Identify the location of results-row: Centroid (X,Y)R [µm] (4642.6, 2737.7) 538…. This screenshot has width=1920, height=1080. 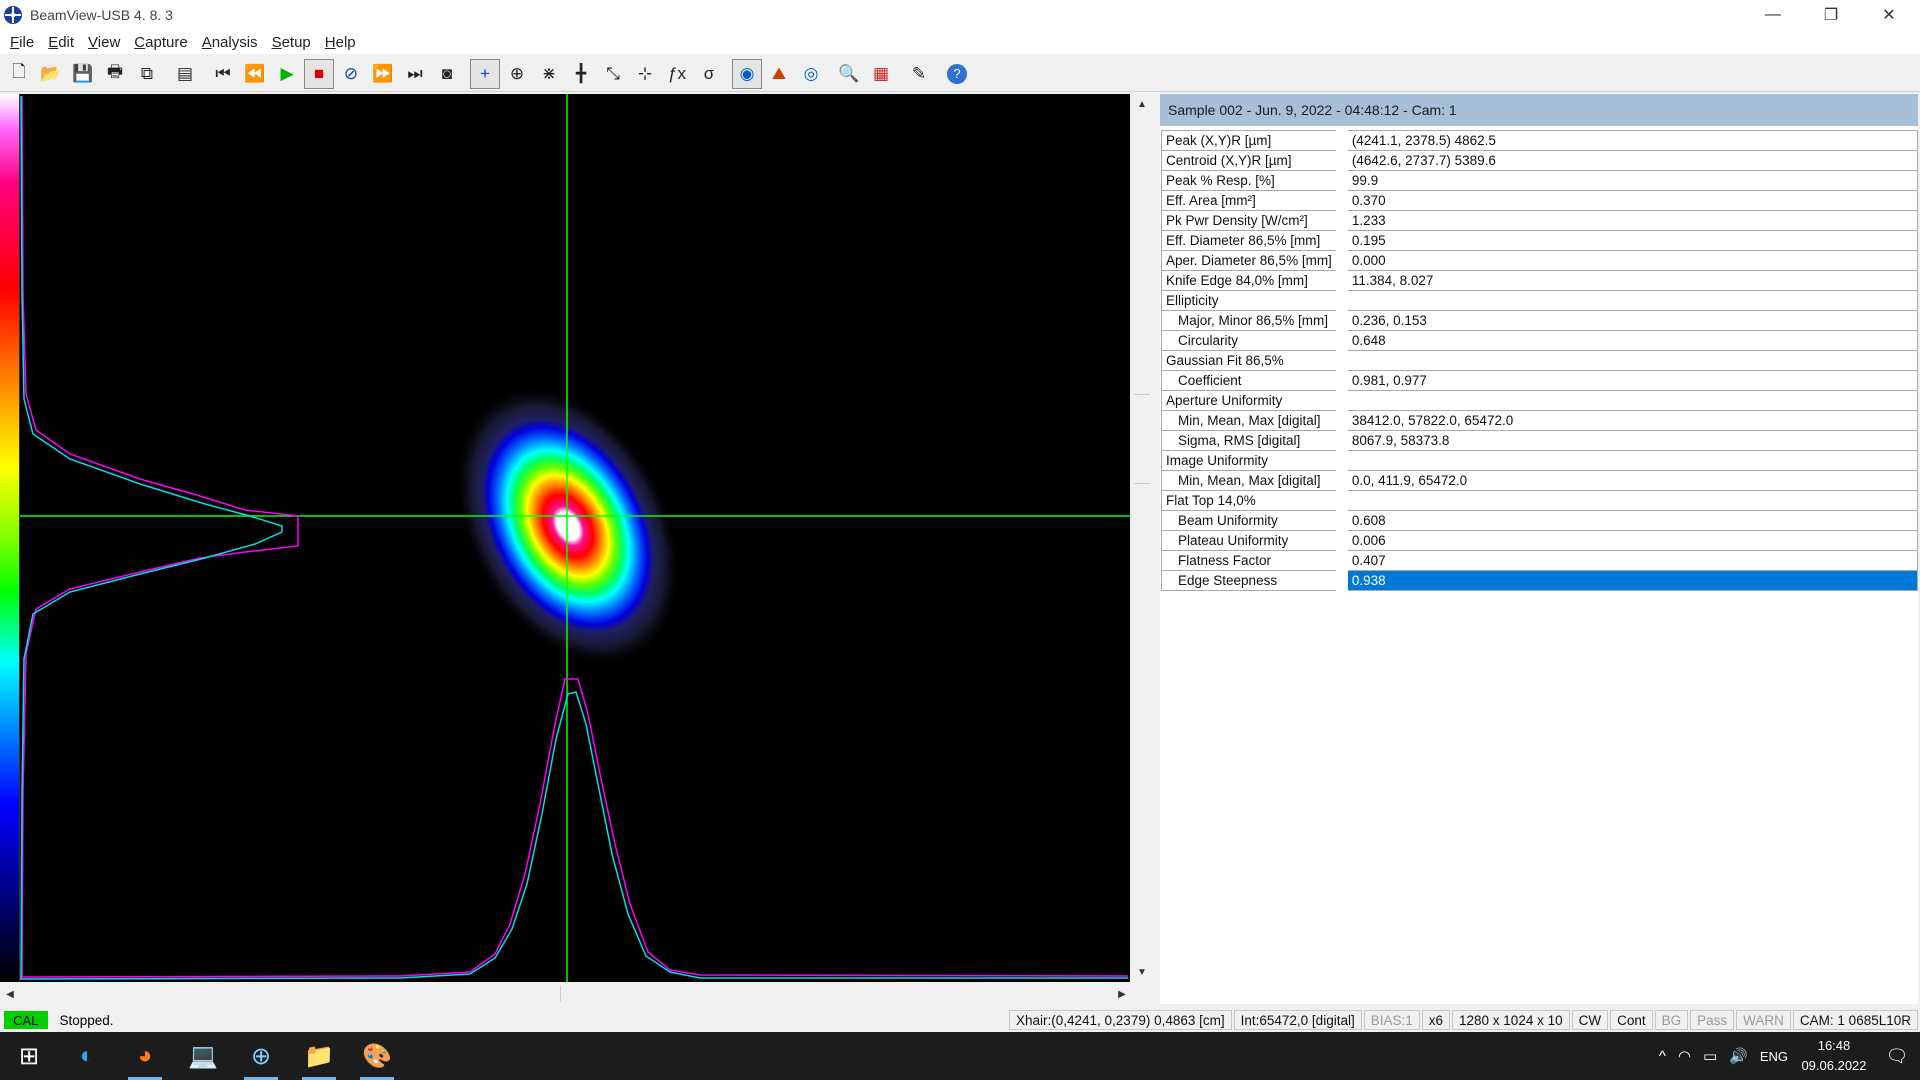
(1539, 160).